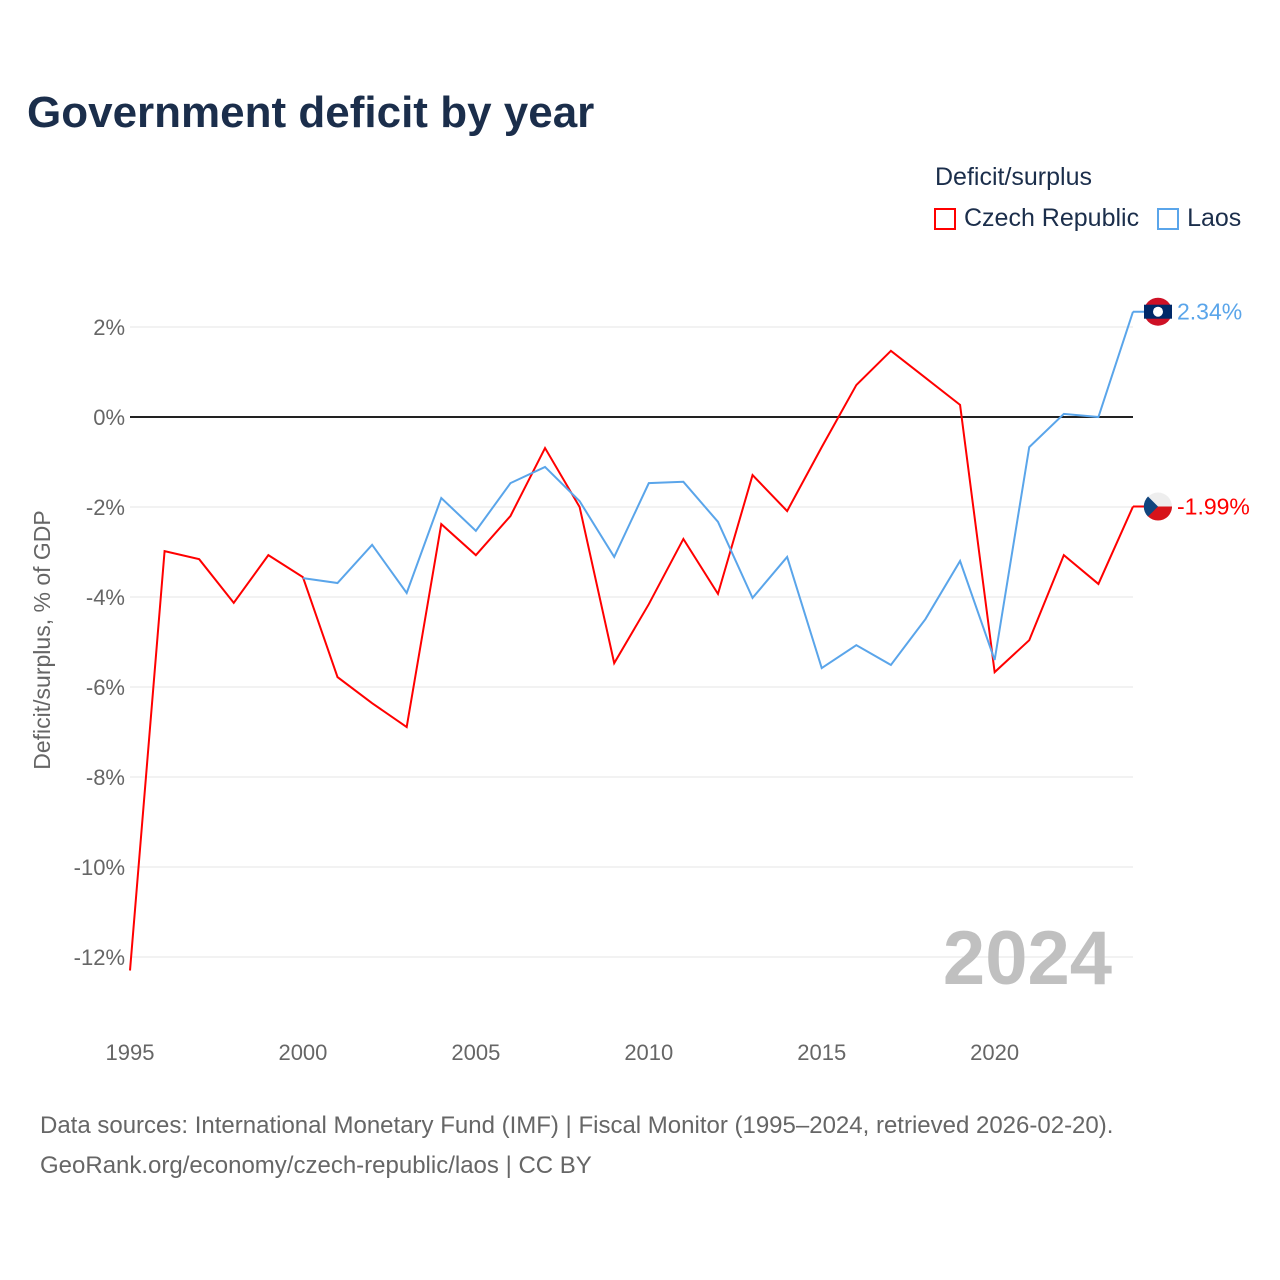 The height and width of the screenshot is (1280, 1280). What do you see at coordinates (1150, 506) in the screenshot?
I see `czech-flag-blue` at bounding box center [1150, 506].